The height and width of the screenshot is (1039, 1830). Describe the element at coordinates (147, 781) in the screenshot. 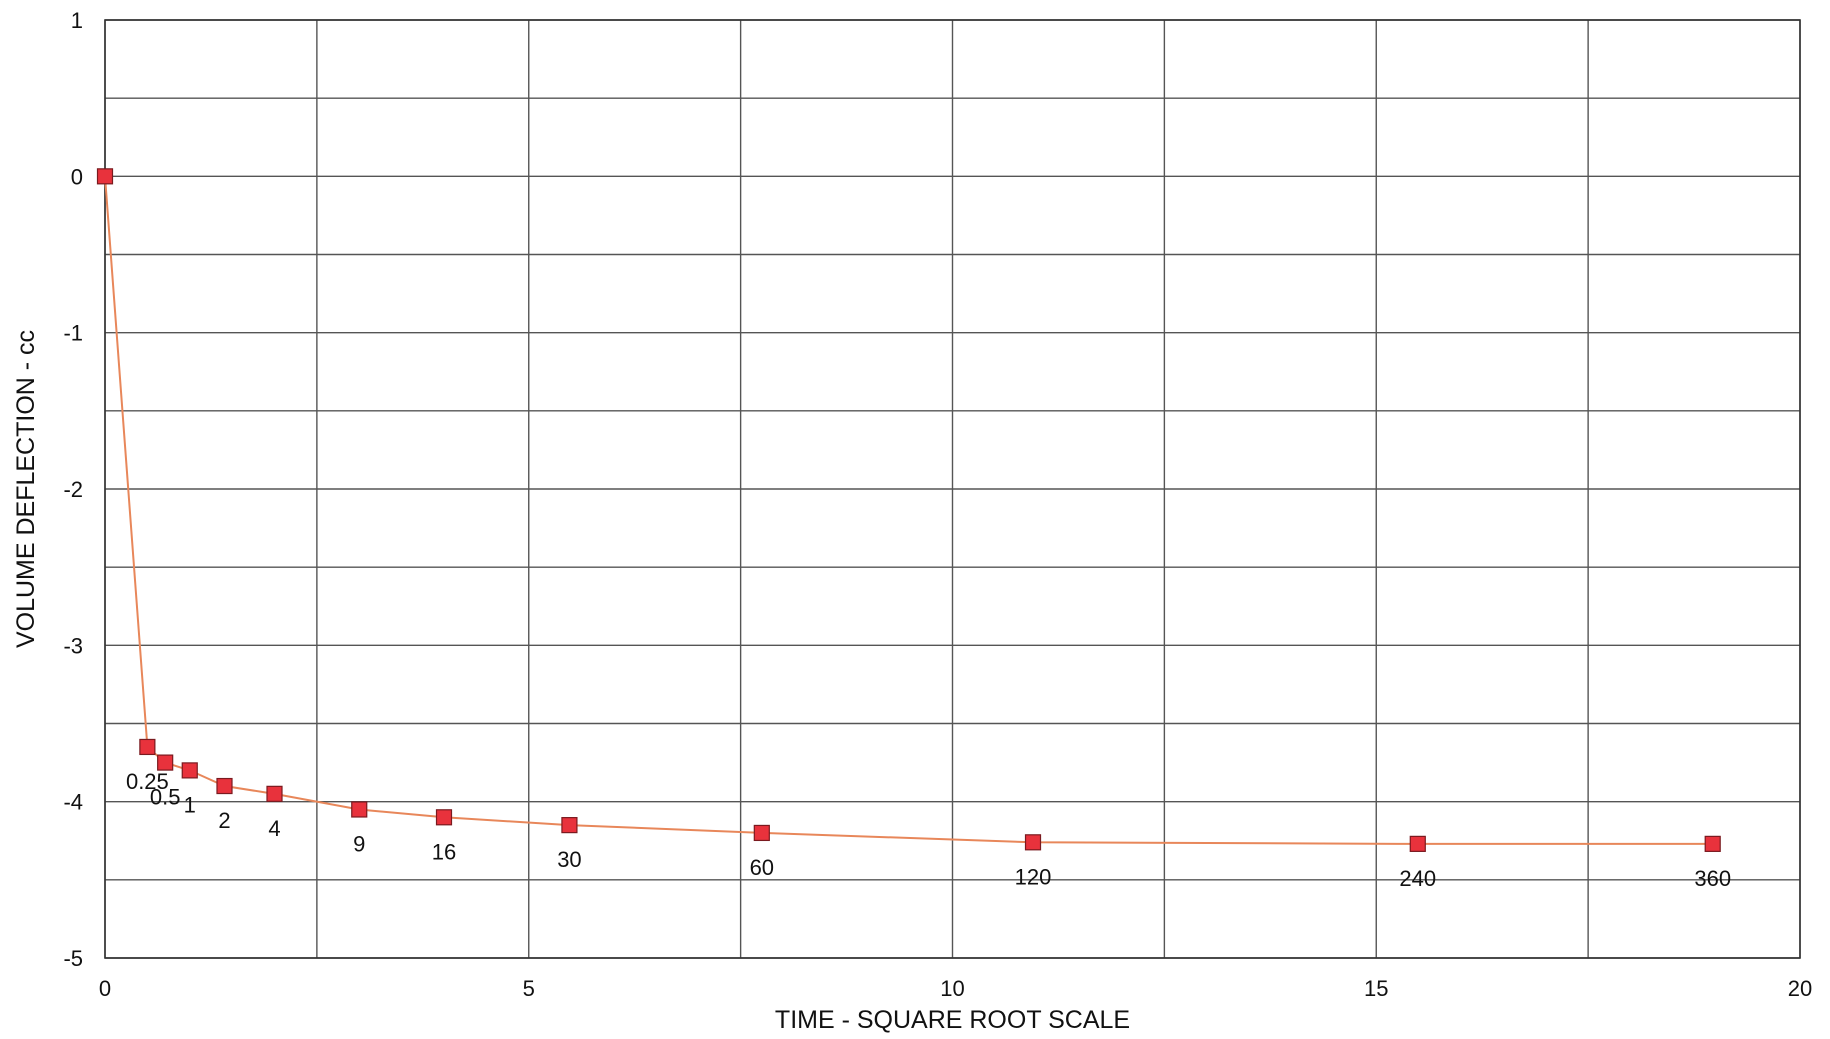

I see `data-point-label: 0.25` at that location.